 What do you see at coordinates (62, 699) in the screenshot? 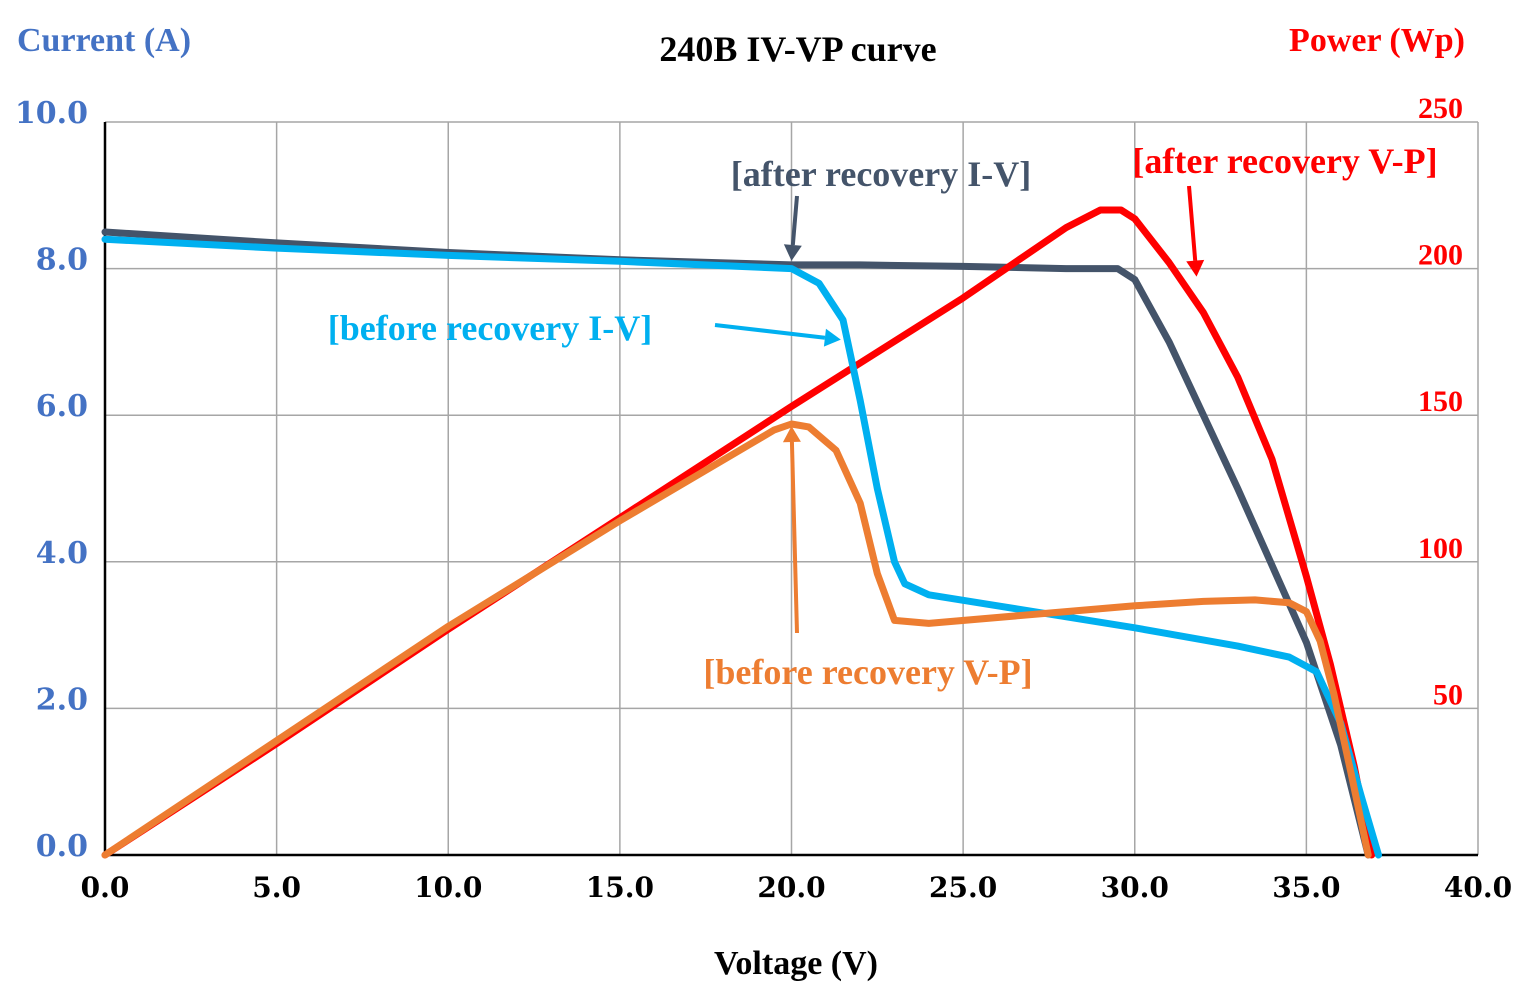
I see `y-tick-label: 2.0` at bounding box center [62, 699].